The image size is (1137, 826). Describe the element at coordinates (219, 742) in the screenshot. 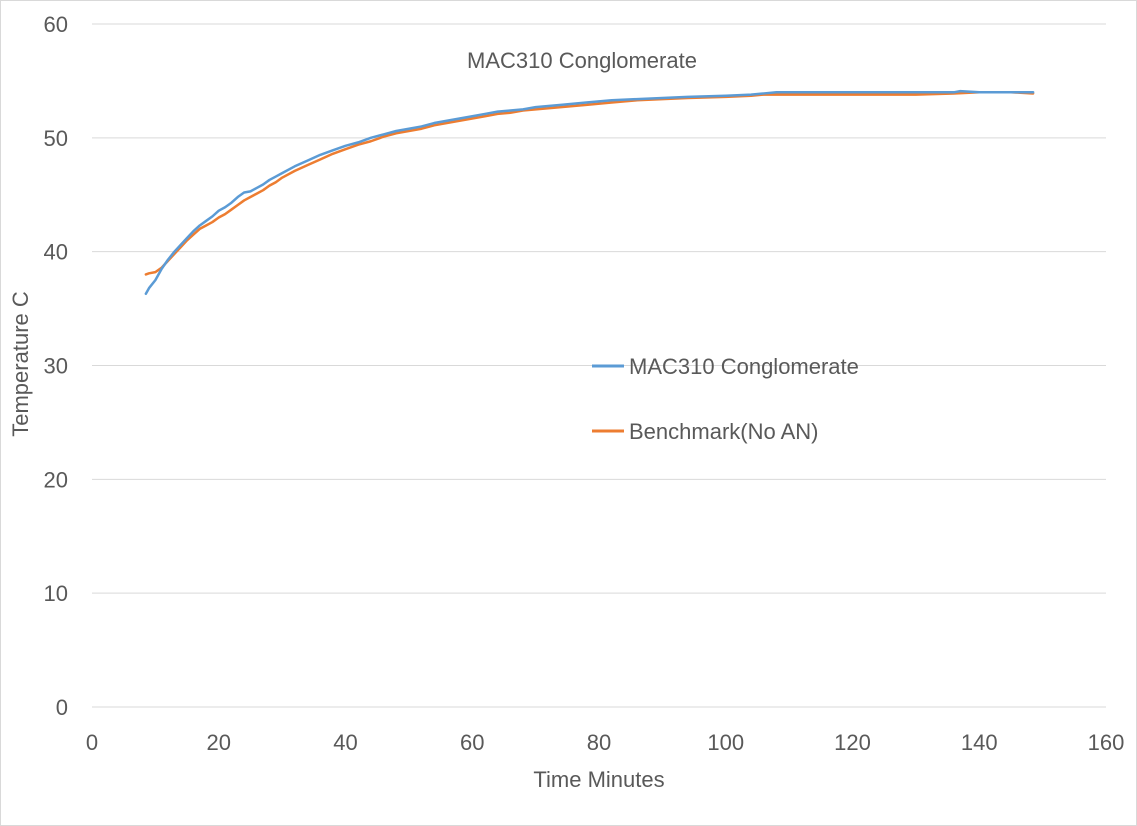

I see `x-tick-label: 20` at that location.